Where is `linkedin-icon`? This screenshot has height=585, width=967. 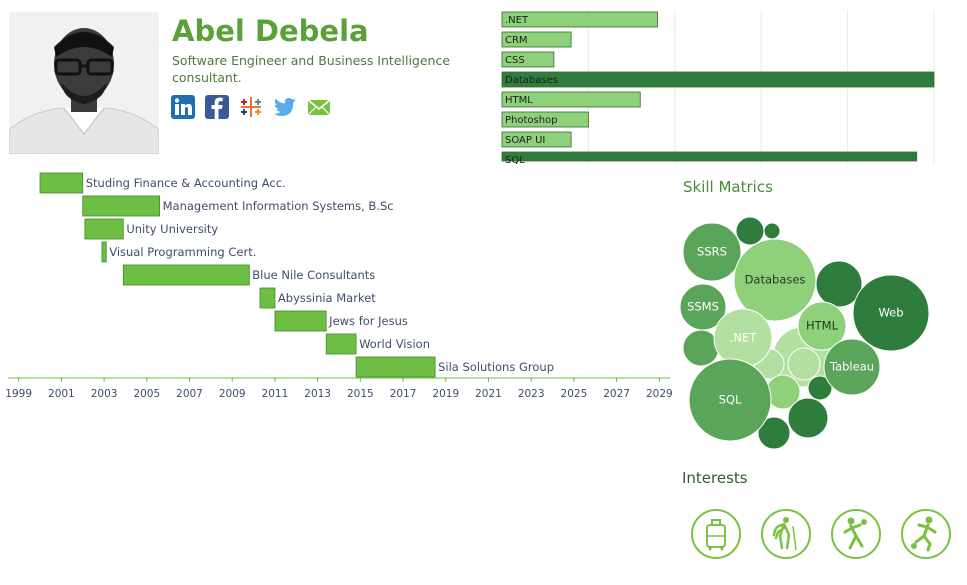
linkedin-icon is located at coordinates (183, 107).